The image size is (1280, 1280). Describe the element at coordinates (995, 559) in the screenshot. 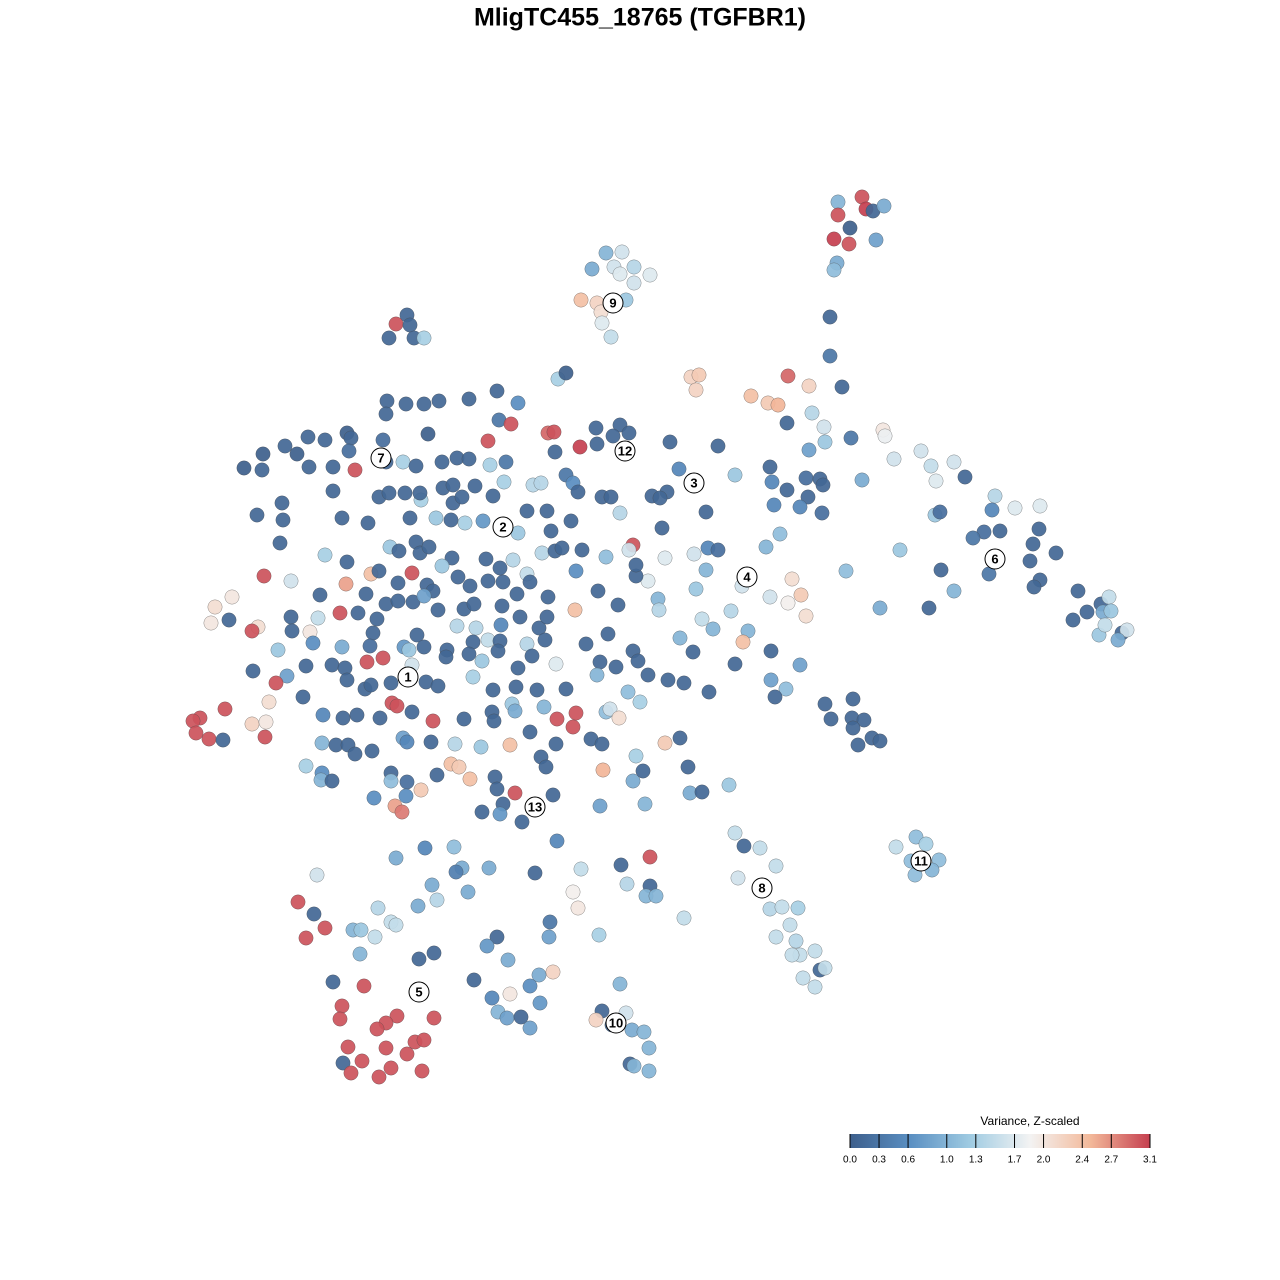

I see `cluster-label-bg` at that location.